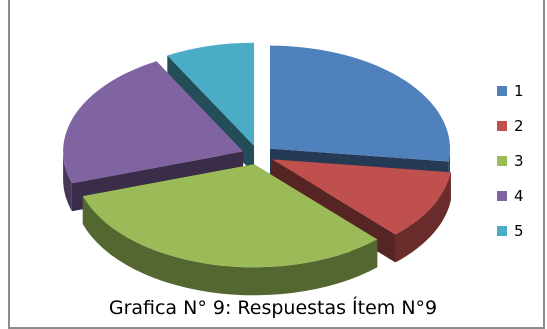 Image resolution: width=547 pixels, height=329 pixels. I want to click on legend-label-4: 4, so click(519, 196).